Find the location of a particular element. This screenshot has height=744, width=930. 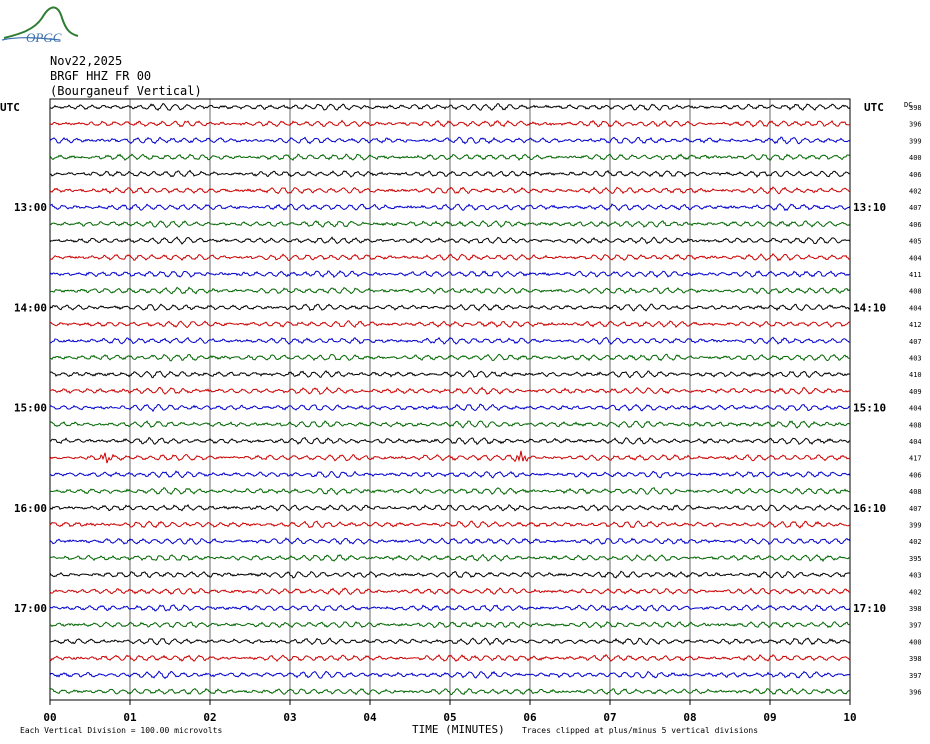

x-tick-label: 08 is located at coordinates (689, 717).